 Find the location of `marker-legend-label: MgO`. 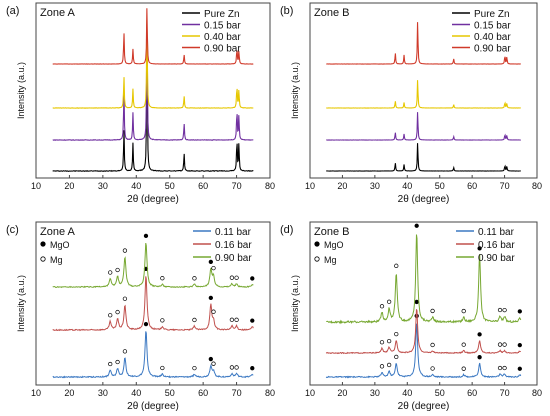

marker-legend-label: MgO is located at coordinates (334, 245).